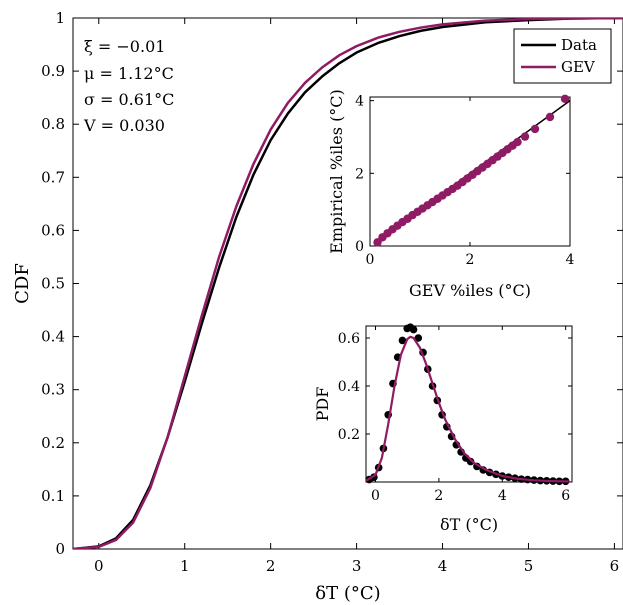 This screenshot has width=623, height=605. What do you see at coordinates (570, 260) in the screenshot?
I see `qq-xtick-label: 4` at bounding box center [570, 260].